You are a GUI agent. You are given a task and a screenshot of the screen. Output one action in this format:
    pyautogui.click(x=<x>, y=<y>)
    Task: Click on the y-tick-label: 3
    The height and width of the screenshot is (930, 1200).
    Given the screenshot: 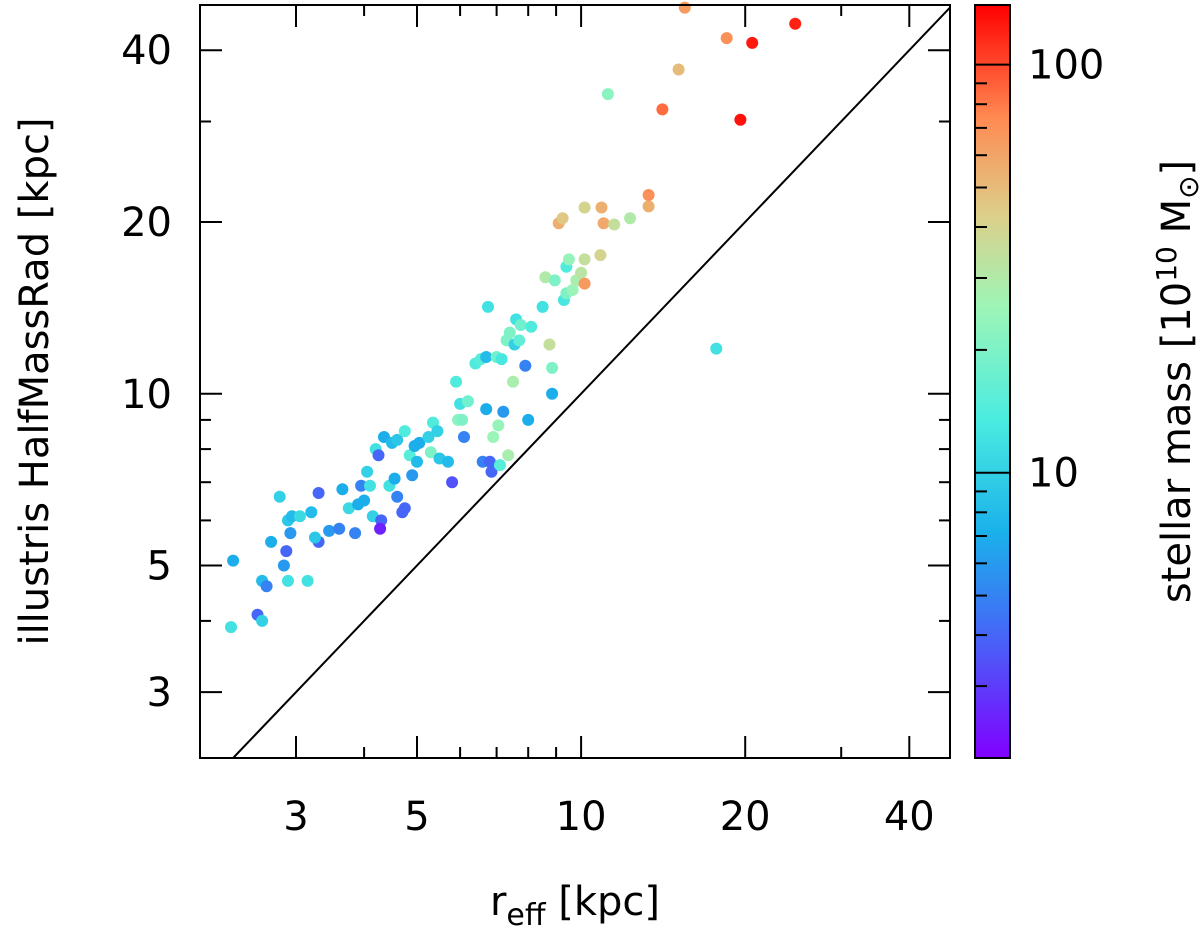 What is the action you would take?
    pyautogui.click(x=159, y=693)
    